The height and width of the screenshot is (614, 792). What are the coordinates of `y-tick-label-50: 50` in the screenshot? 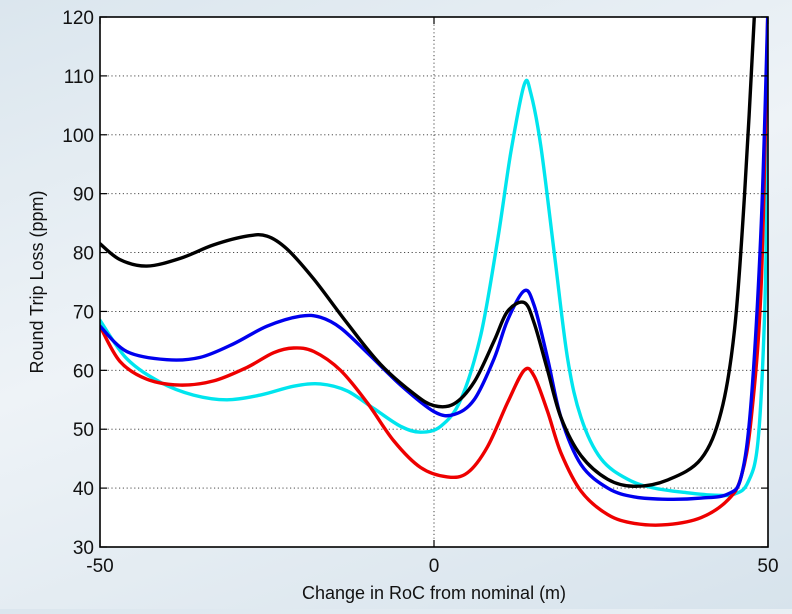 It's located at (83, 430).